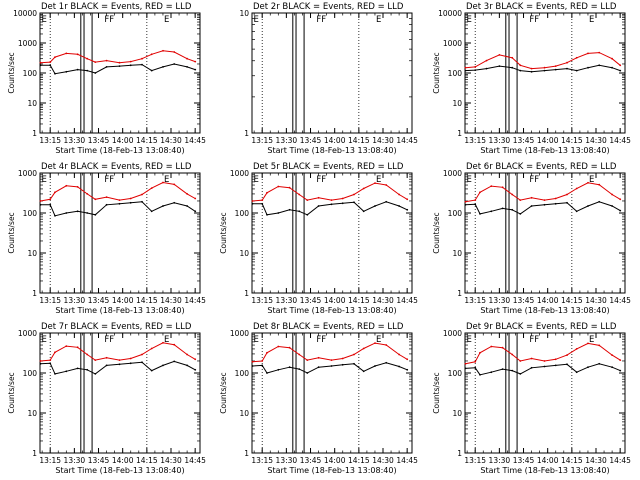  What do you see at coordinates (34, 453) in the screenshot?
I see `y-tick-label: 1` at bounding box center [34, 453].